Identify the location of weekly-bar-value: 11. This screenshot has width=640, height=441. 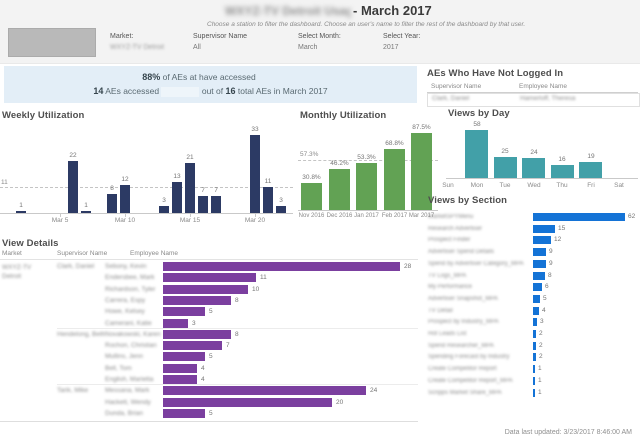
(268, 181).